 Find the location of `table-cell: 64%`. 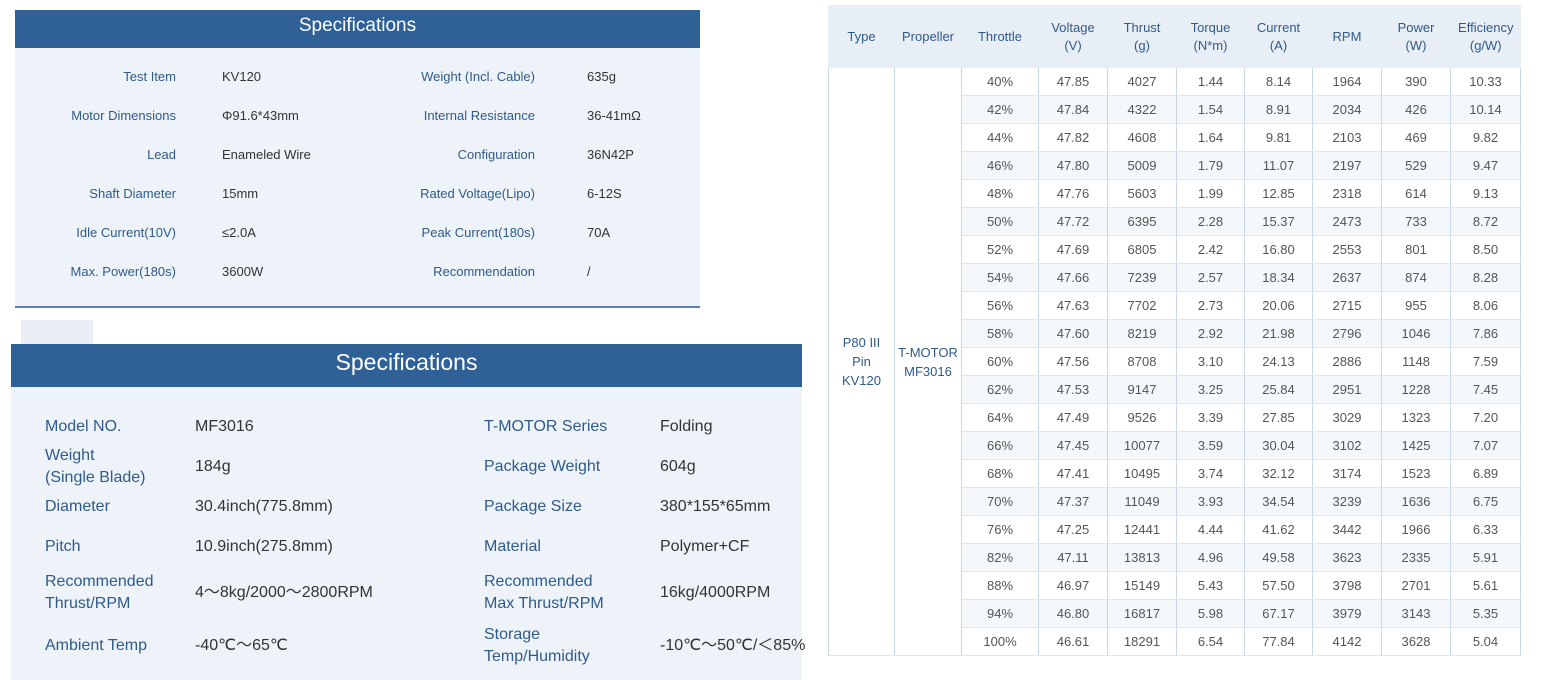

table-cell: 64% is located at coordinates (1000, 417).